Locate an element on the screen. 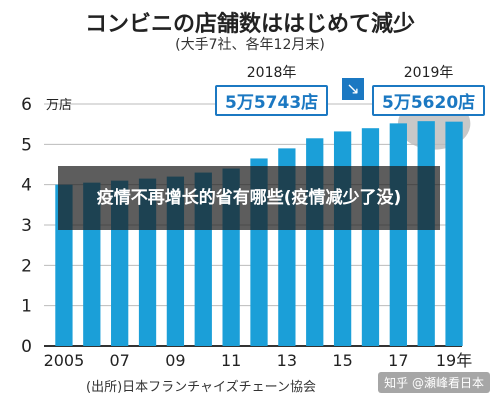  x-tick-label: 15 is located at coordinates (342, 360).